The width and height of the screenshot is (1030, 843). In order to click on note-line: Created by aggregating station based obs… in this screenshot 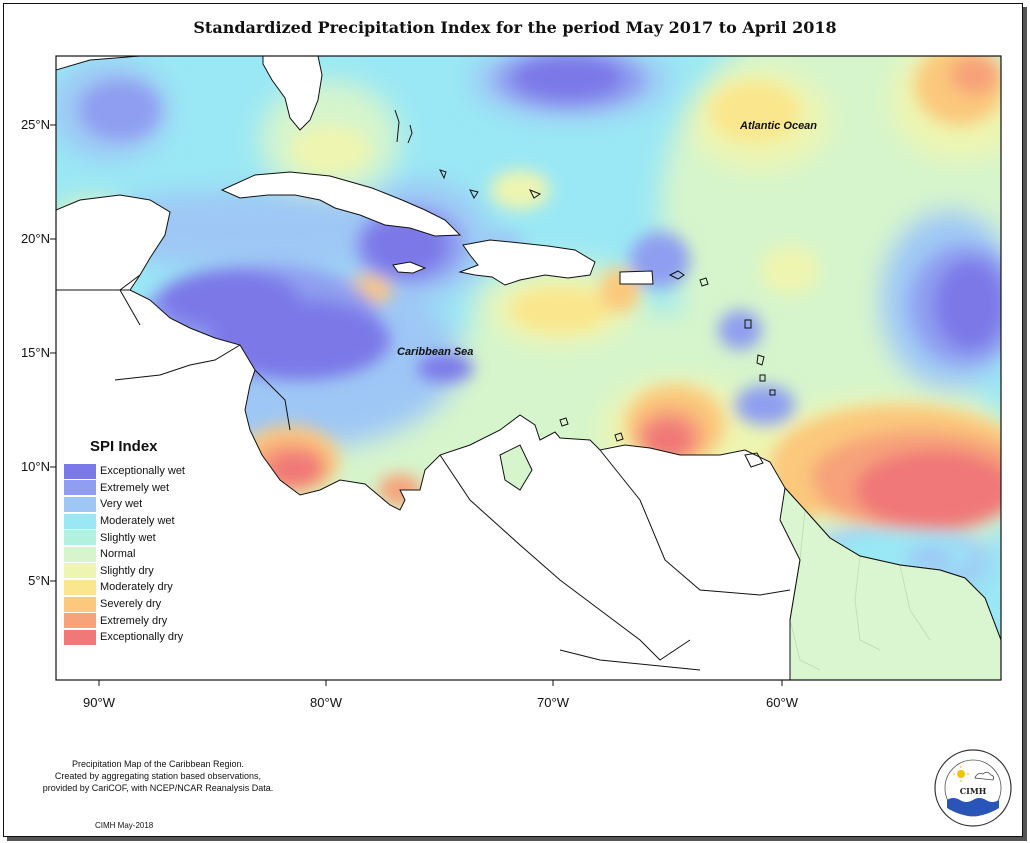, I will do `click(158, 776)`.